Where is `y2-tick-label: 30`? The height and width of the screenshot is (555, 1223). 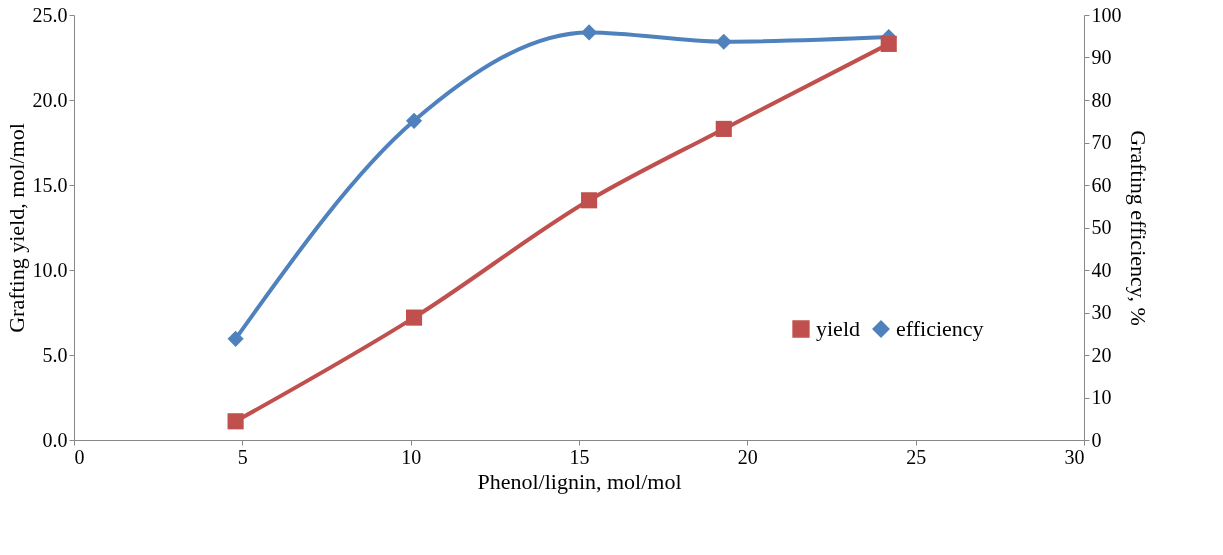
y2-tick-label: 30 is located at coordinates (1101, 312).